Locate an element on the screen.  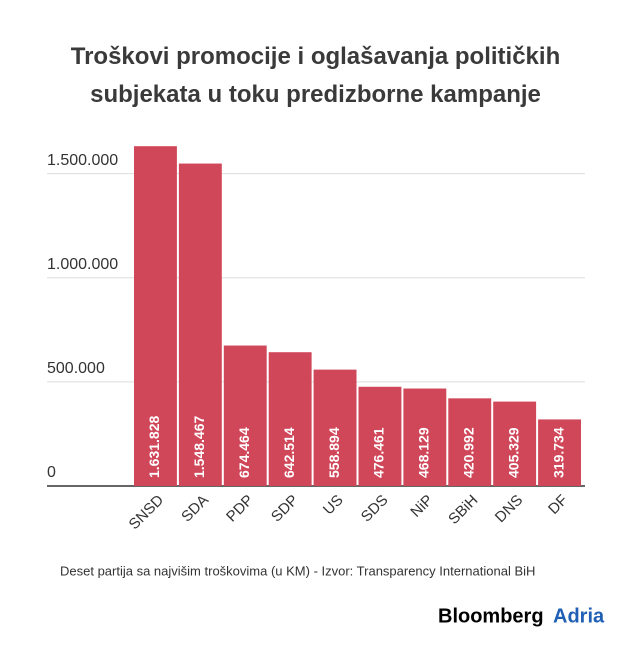
value-label: 642.514 is located at coordinates (289, 452).